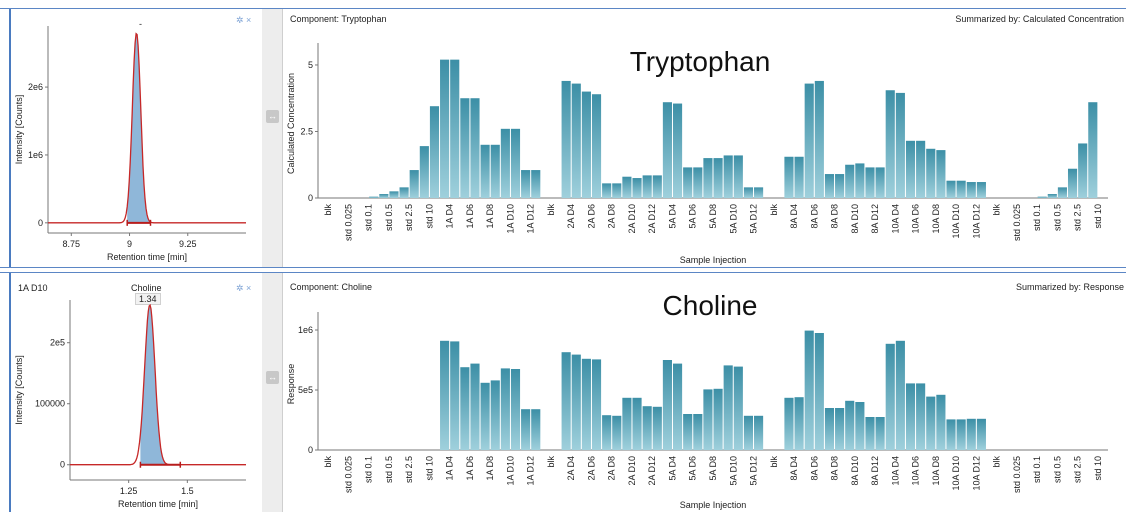  What do you see at coordinates (1017, 222) in the screenshot?
I see `x-tick-label: std 0.025` at bounding box center [1017, 222].